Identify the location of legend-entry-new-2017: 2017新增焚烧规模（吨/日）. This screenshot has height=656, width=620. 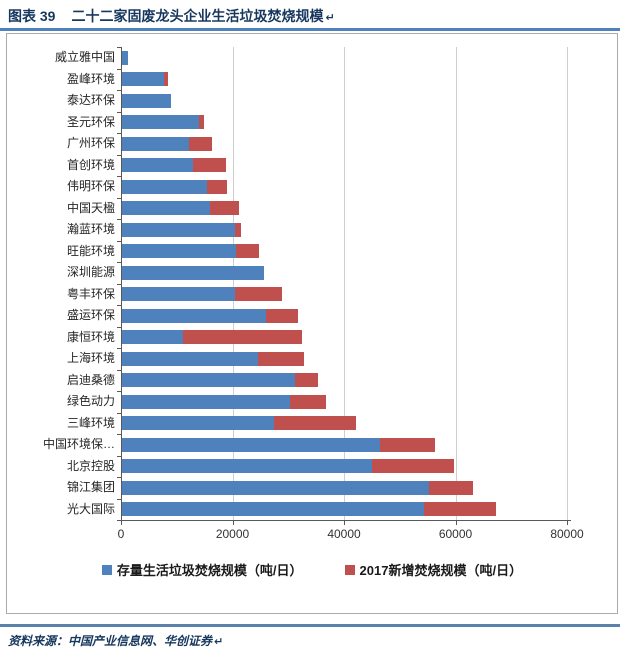
(433, 569).